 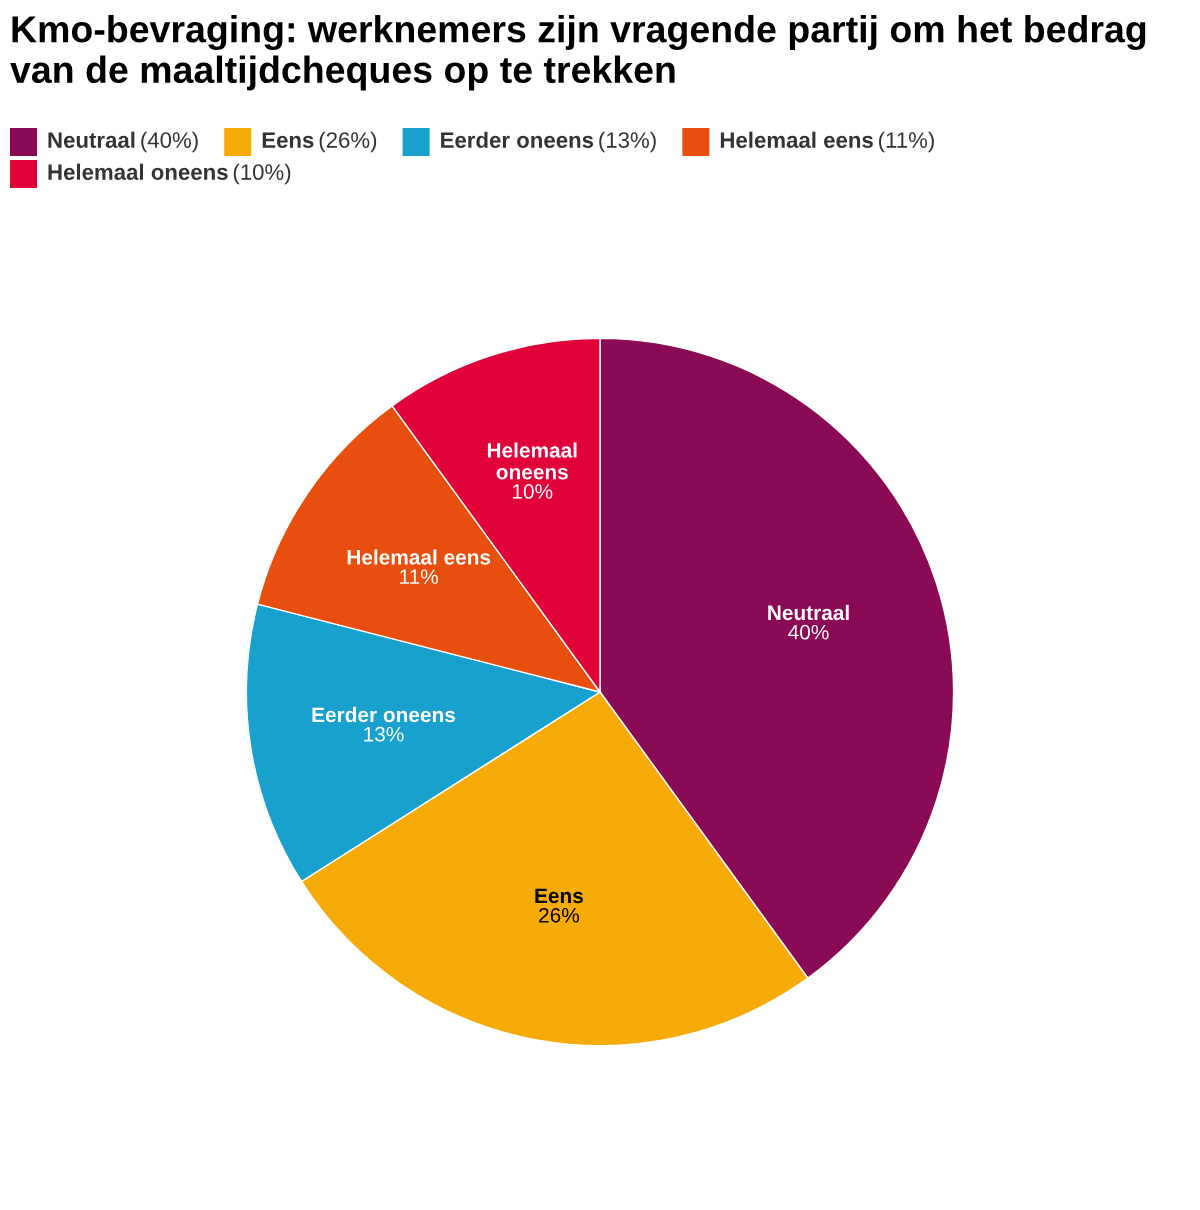 What do you see at coordinates (906, 142) in the screenshot?
I see `text: (11%)` at bounding box center [906, 142].